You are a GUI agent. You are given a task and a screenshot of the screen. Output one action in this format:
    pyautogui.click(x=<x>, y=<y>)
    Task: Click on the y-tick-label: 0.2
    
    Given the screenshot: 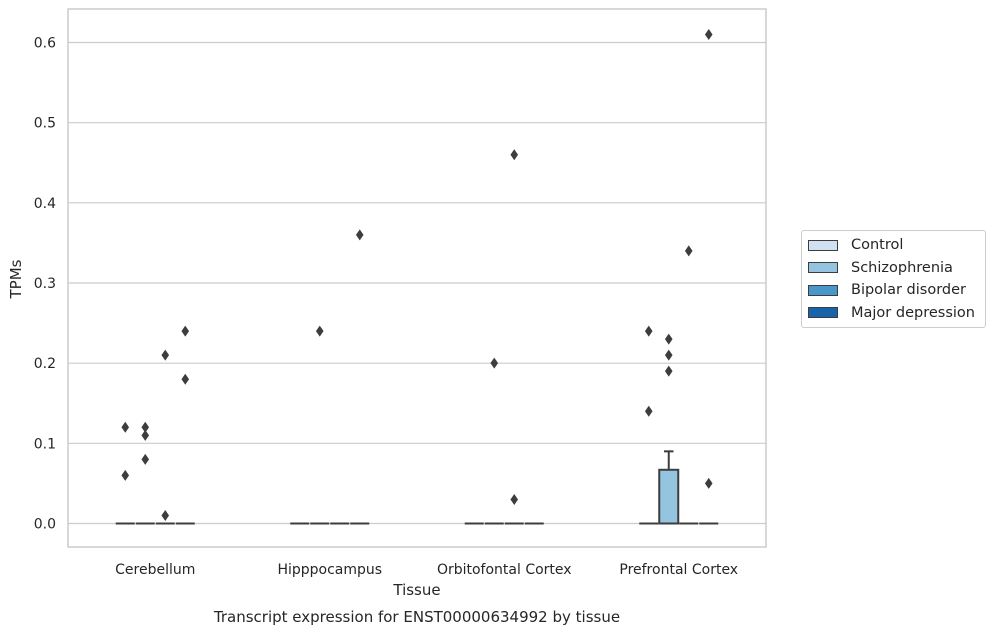 What is the action you would take?
    pyautogui.click(x=45, y=364)
    